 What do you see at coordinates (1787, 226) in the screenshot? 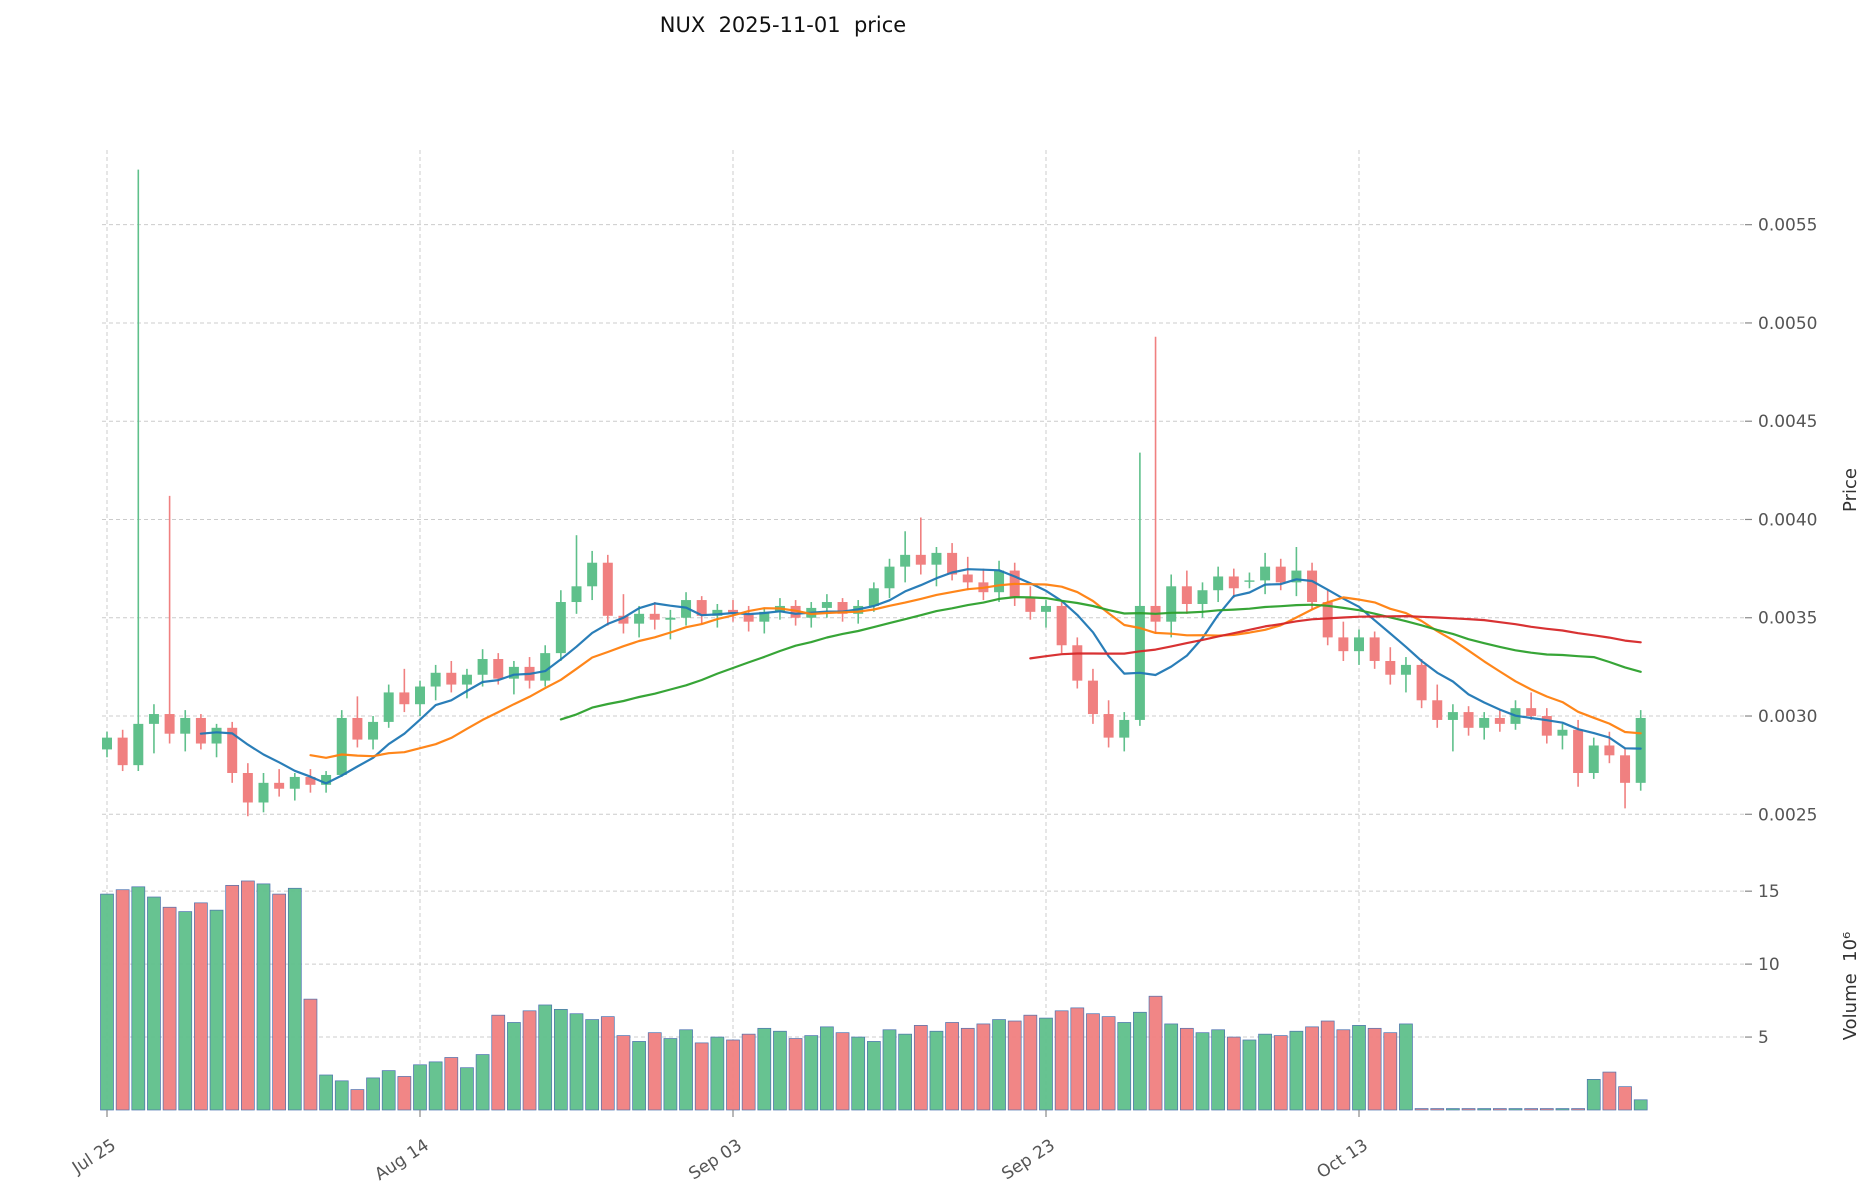
I see `price-tick-label: 0.0055` at bounding box center [1787, 226].